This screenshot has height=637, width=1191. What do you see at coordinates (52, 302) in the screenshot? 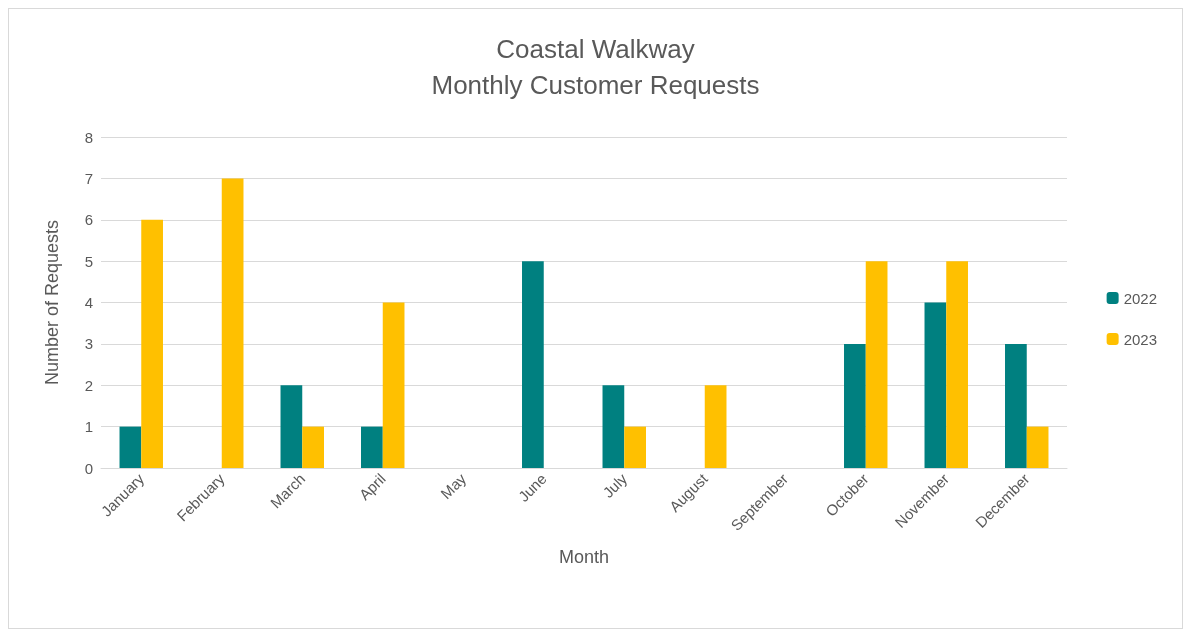
I see `y-axis-title: Number of Requests` at bounding box center [52, 302].